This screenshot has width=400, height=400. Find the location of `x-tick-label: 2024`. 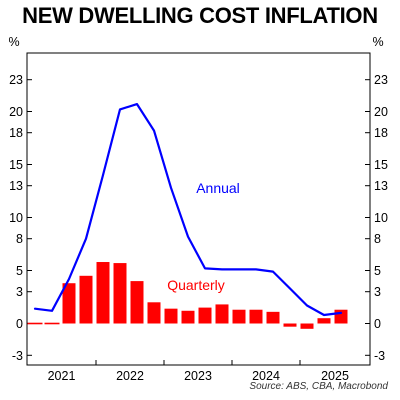

x-tick-label: 2024 is located at coordinates (266, 376).